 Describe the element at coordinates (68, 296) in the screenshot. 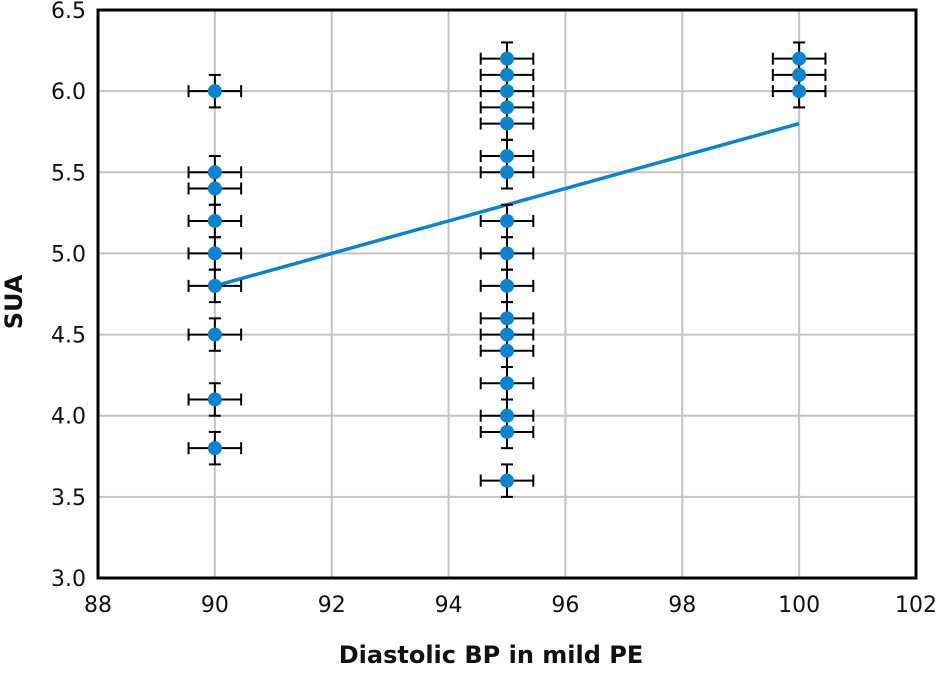

I see `y-tick-labels: 3.0 3.5 4.0 4.5 5.0 5.5 6.0 6.5` at that location.